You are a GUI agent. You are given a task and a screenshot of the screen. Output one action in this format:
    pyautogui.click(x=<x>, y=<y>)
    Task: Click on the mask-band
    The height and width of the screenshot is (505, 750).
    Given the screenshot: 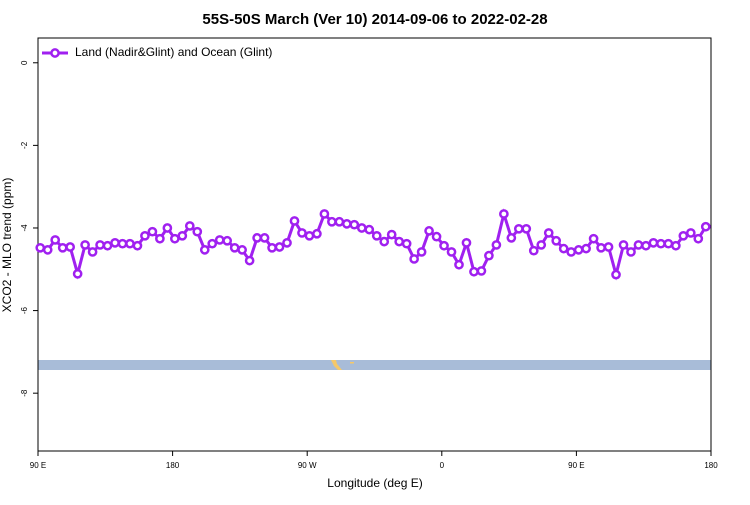 What is the action you would take?
    pyautogui.click(x=374, y=365)
    